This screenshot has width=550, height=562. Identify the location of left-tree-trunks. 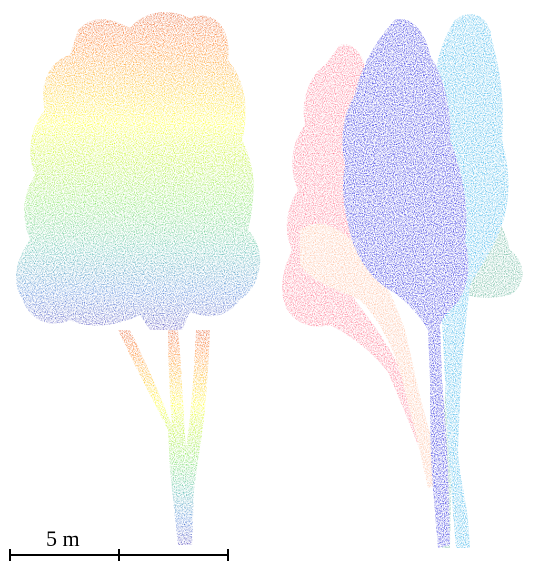
(164, 437).